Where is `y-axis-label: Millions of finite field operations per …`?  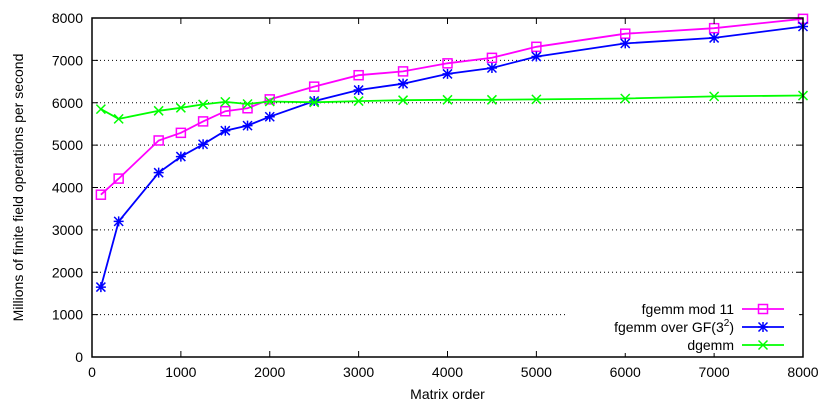
y-axis-label: Millions of finite field operations per … is located at coordinates (18, 188).